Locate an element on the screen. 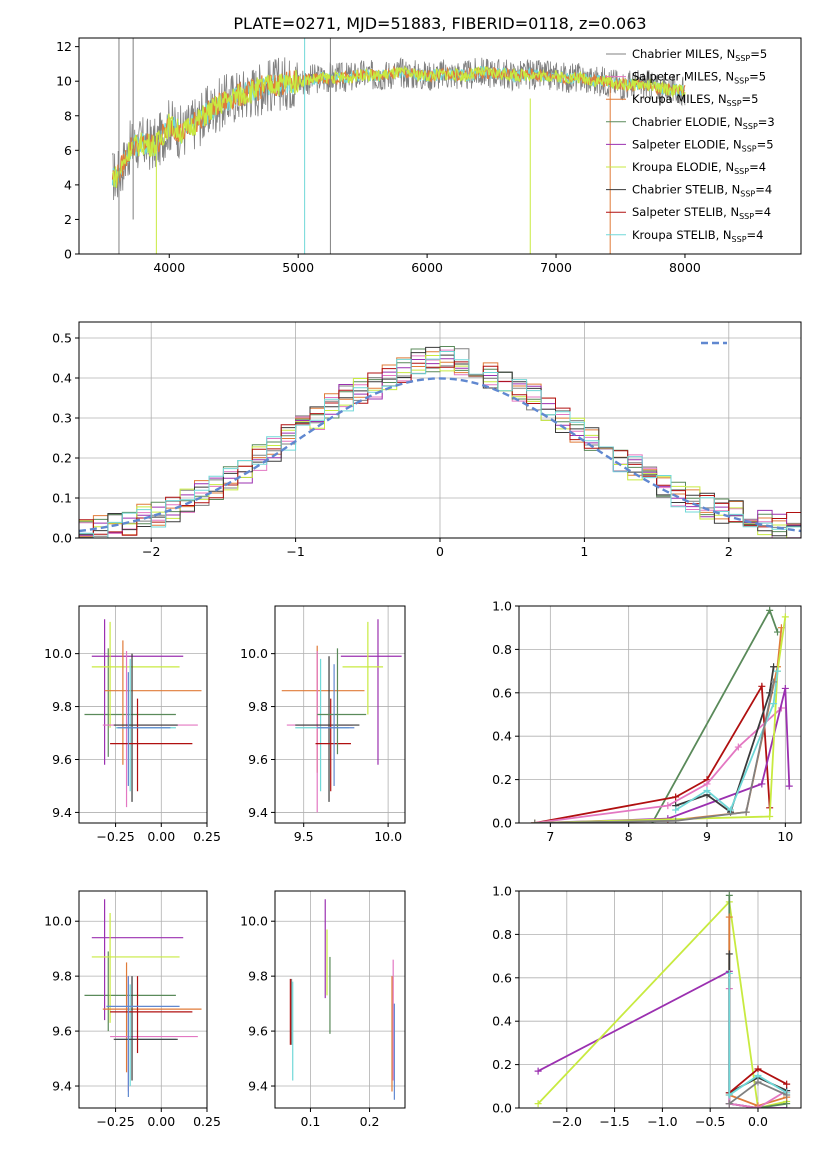 This screenshot has width=819, height=1170. legend-label: Salpeter MILES, N is located at coordinates (683, 77).